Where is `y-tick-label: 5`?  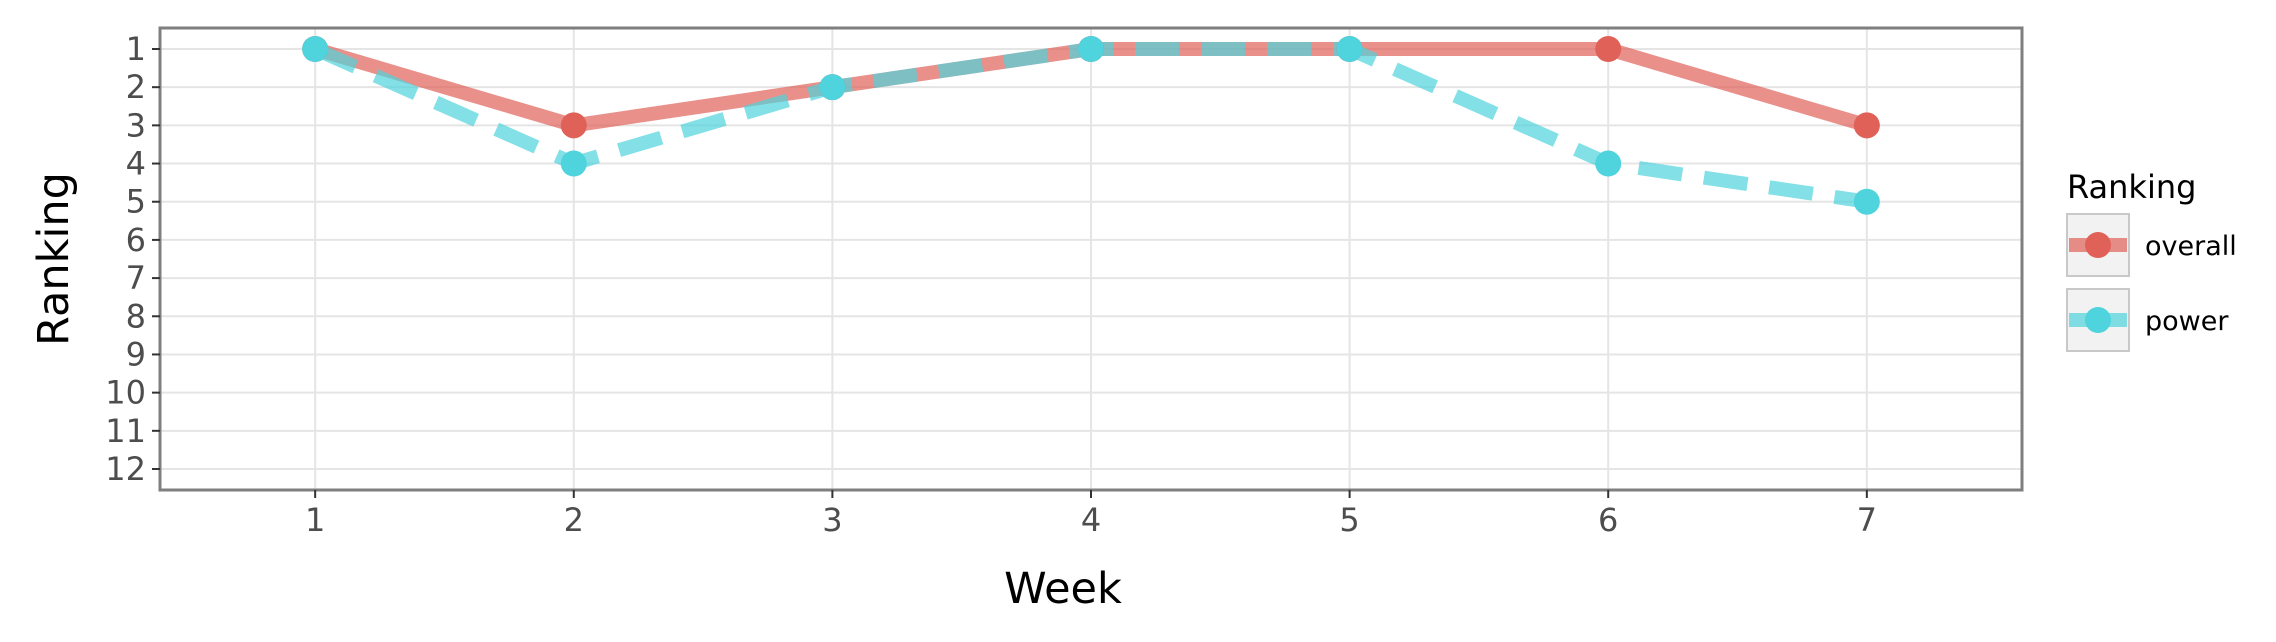
y-tick-label: 5 is located at coordinates (136, 202).